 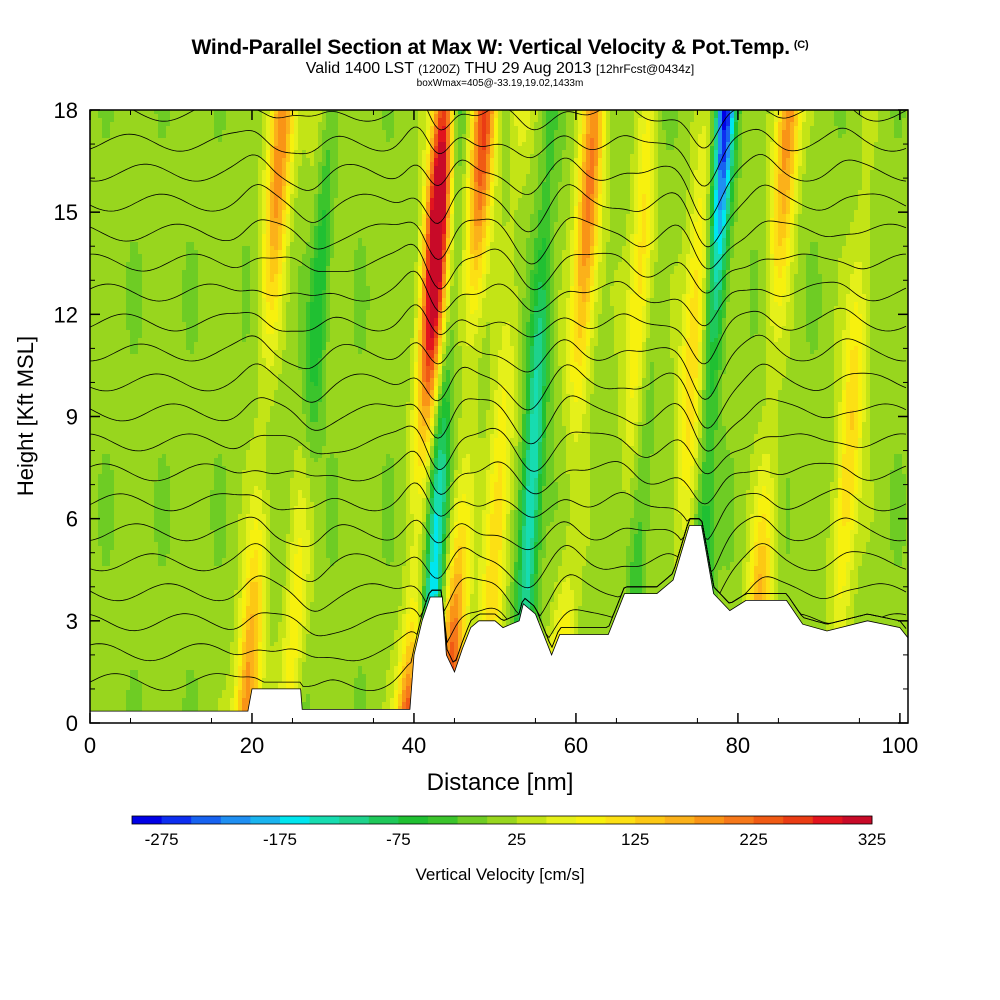 What do you see at coordinates (900, 745) in the screenshot?
I see `x-tick-label: 100` at bounding box center [900, 745].